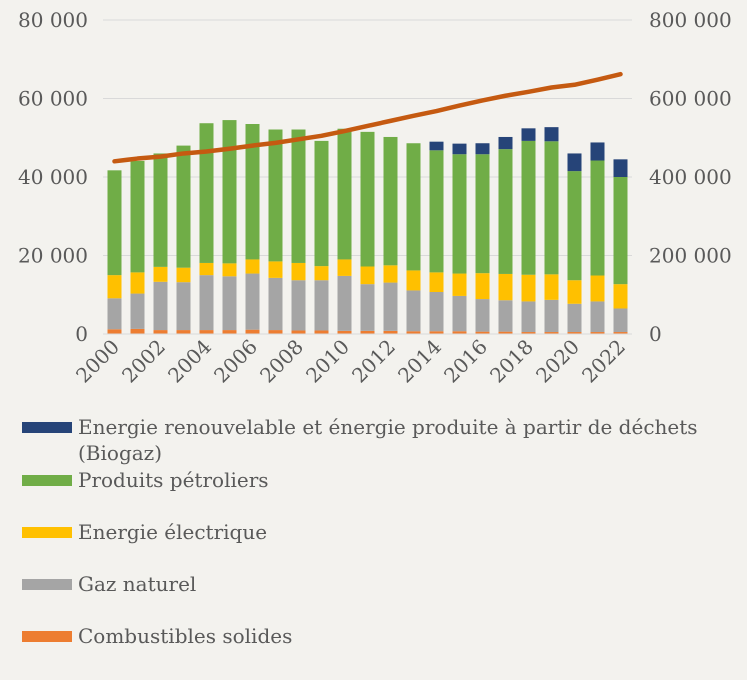  I want to click on x-tick-label: 2004, so click(189, 361).